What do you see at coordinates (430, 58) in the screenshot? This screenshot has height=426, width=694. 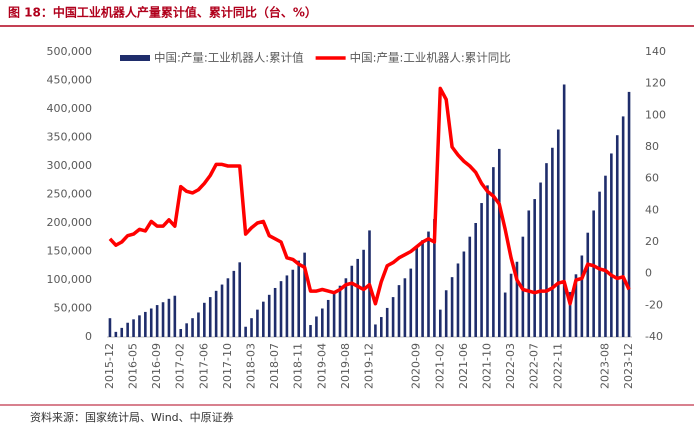 I see `legend-label: 中国:产量:工业机器人:累计同比` at bounding box center [430, 58].